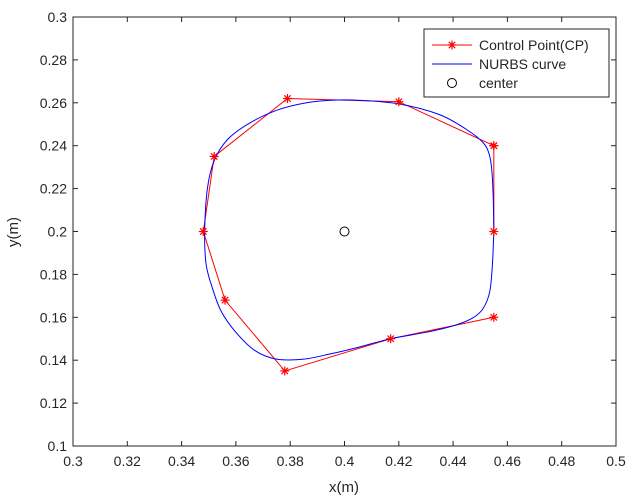  What do you see at coordinates (53, 189) in the screenshot?
I see `y-tick-label: 0.22` at bounding box center [53, 189].